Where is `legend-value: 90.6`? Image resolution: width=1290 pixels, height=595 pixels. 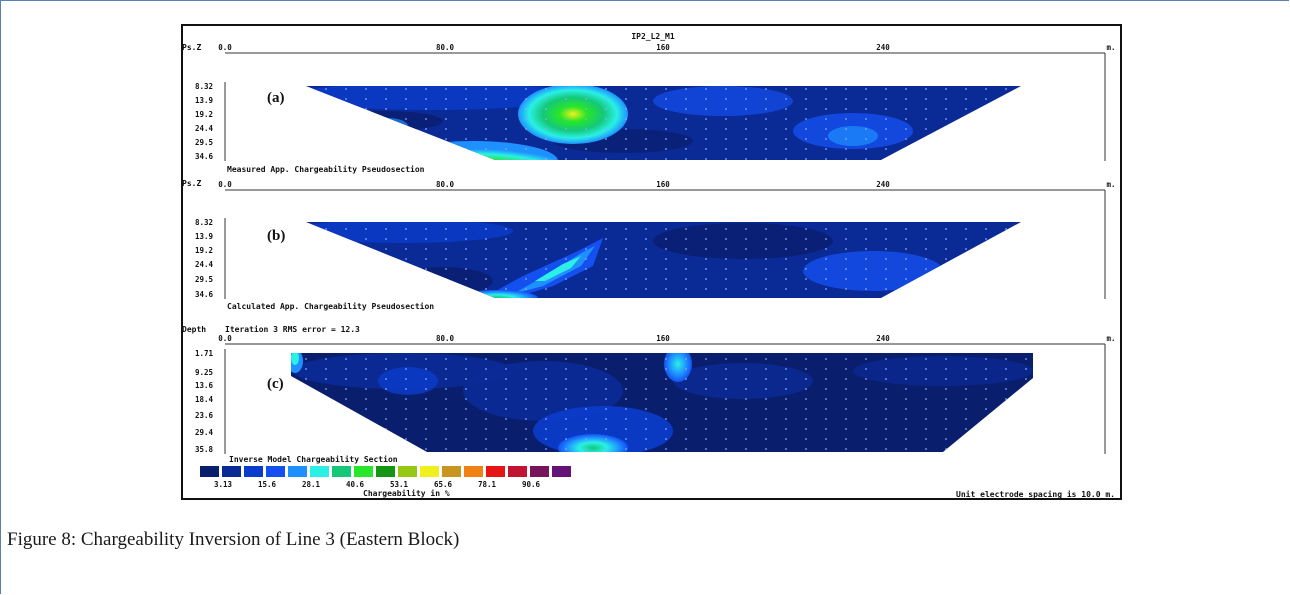
legend-value: 90.6 is located at coordinates (531, 484).